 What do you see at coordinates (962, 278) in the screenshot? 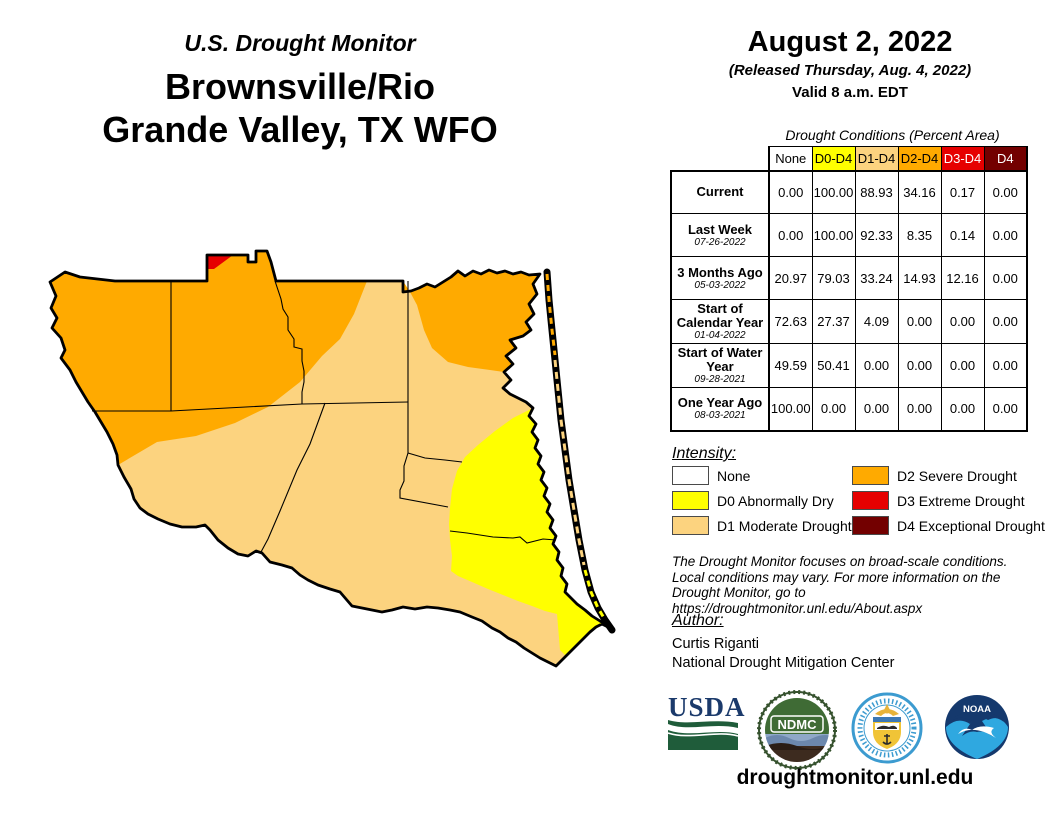
I see `value-cell: 12.16` at bounding box center [962, 278].